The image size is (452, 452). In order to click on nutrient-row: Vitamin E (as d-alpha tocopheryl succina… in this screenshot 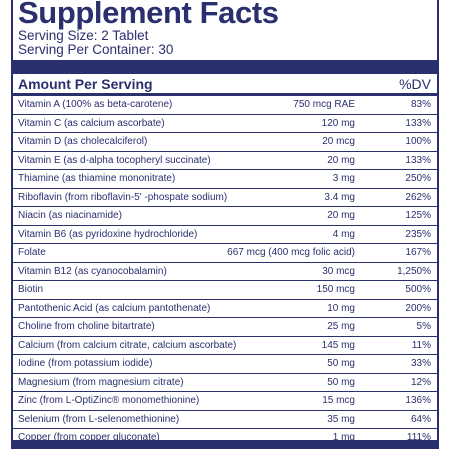, I will do `click(225, 161)`.